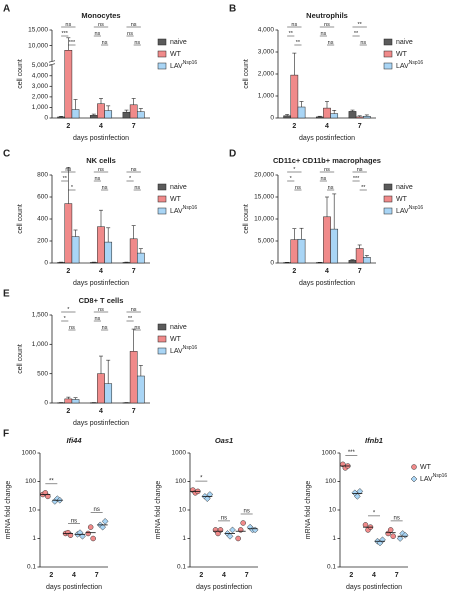 This screenshot has width=452, height=600. What do you see at coordinates (40, 65) in the screenshot?
I see `y-tick-label: 5,000` at bounding box center [40, 65].